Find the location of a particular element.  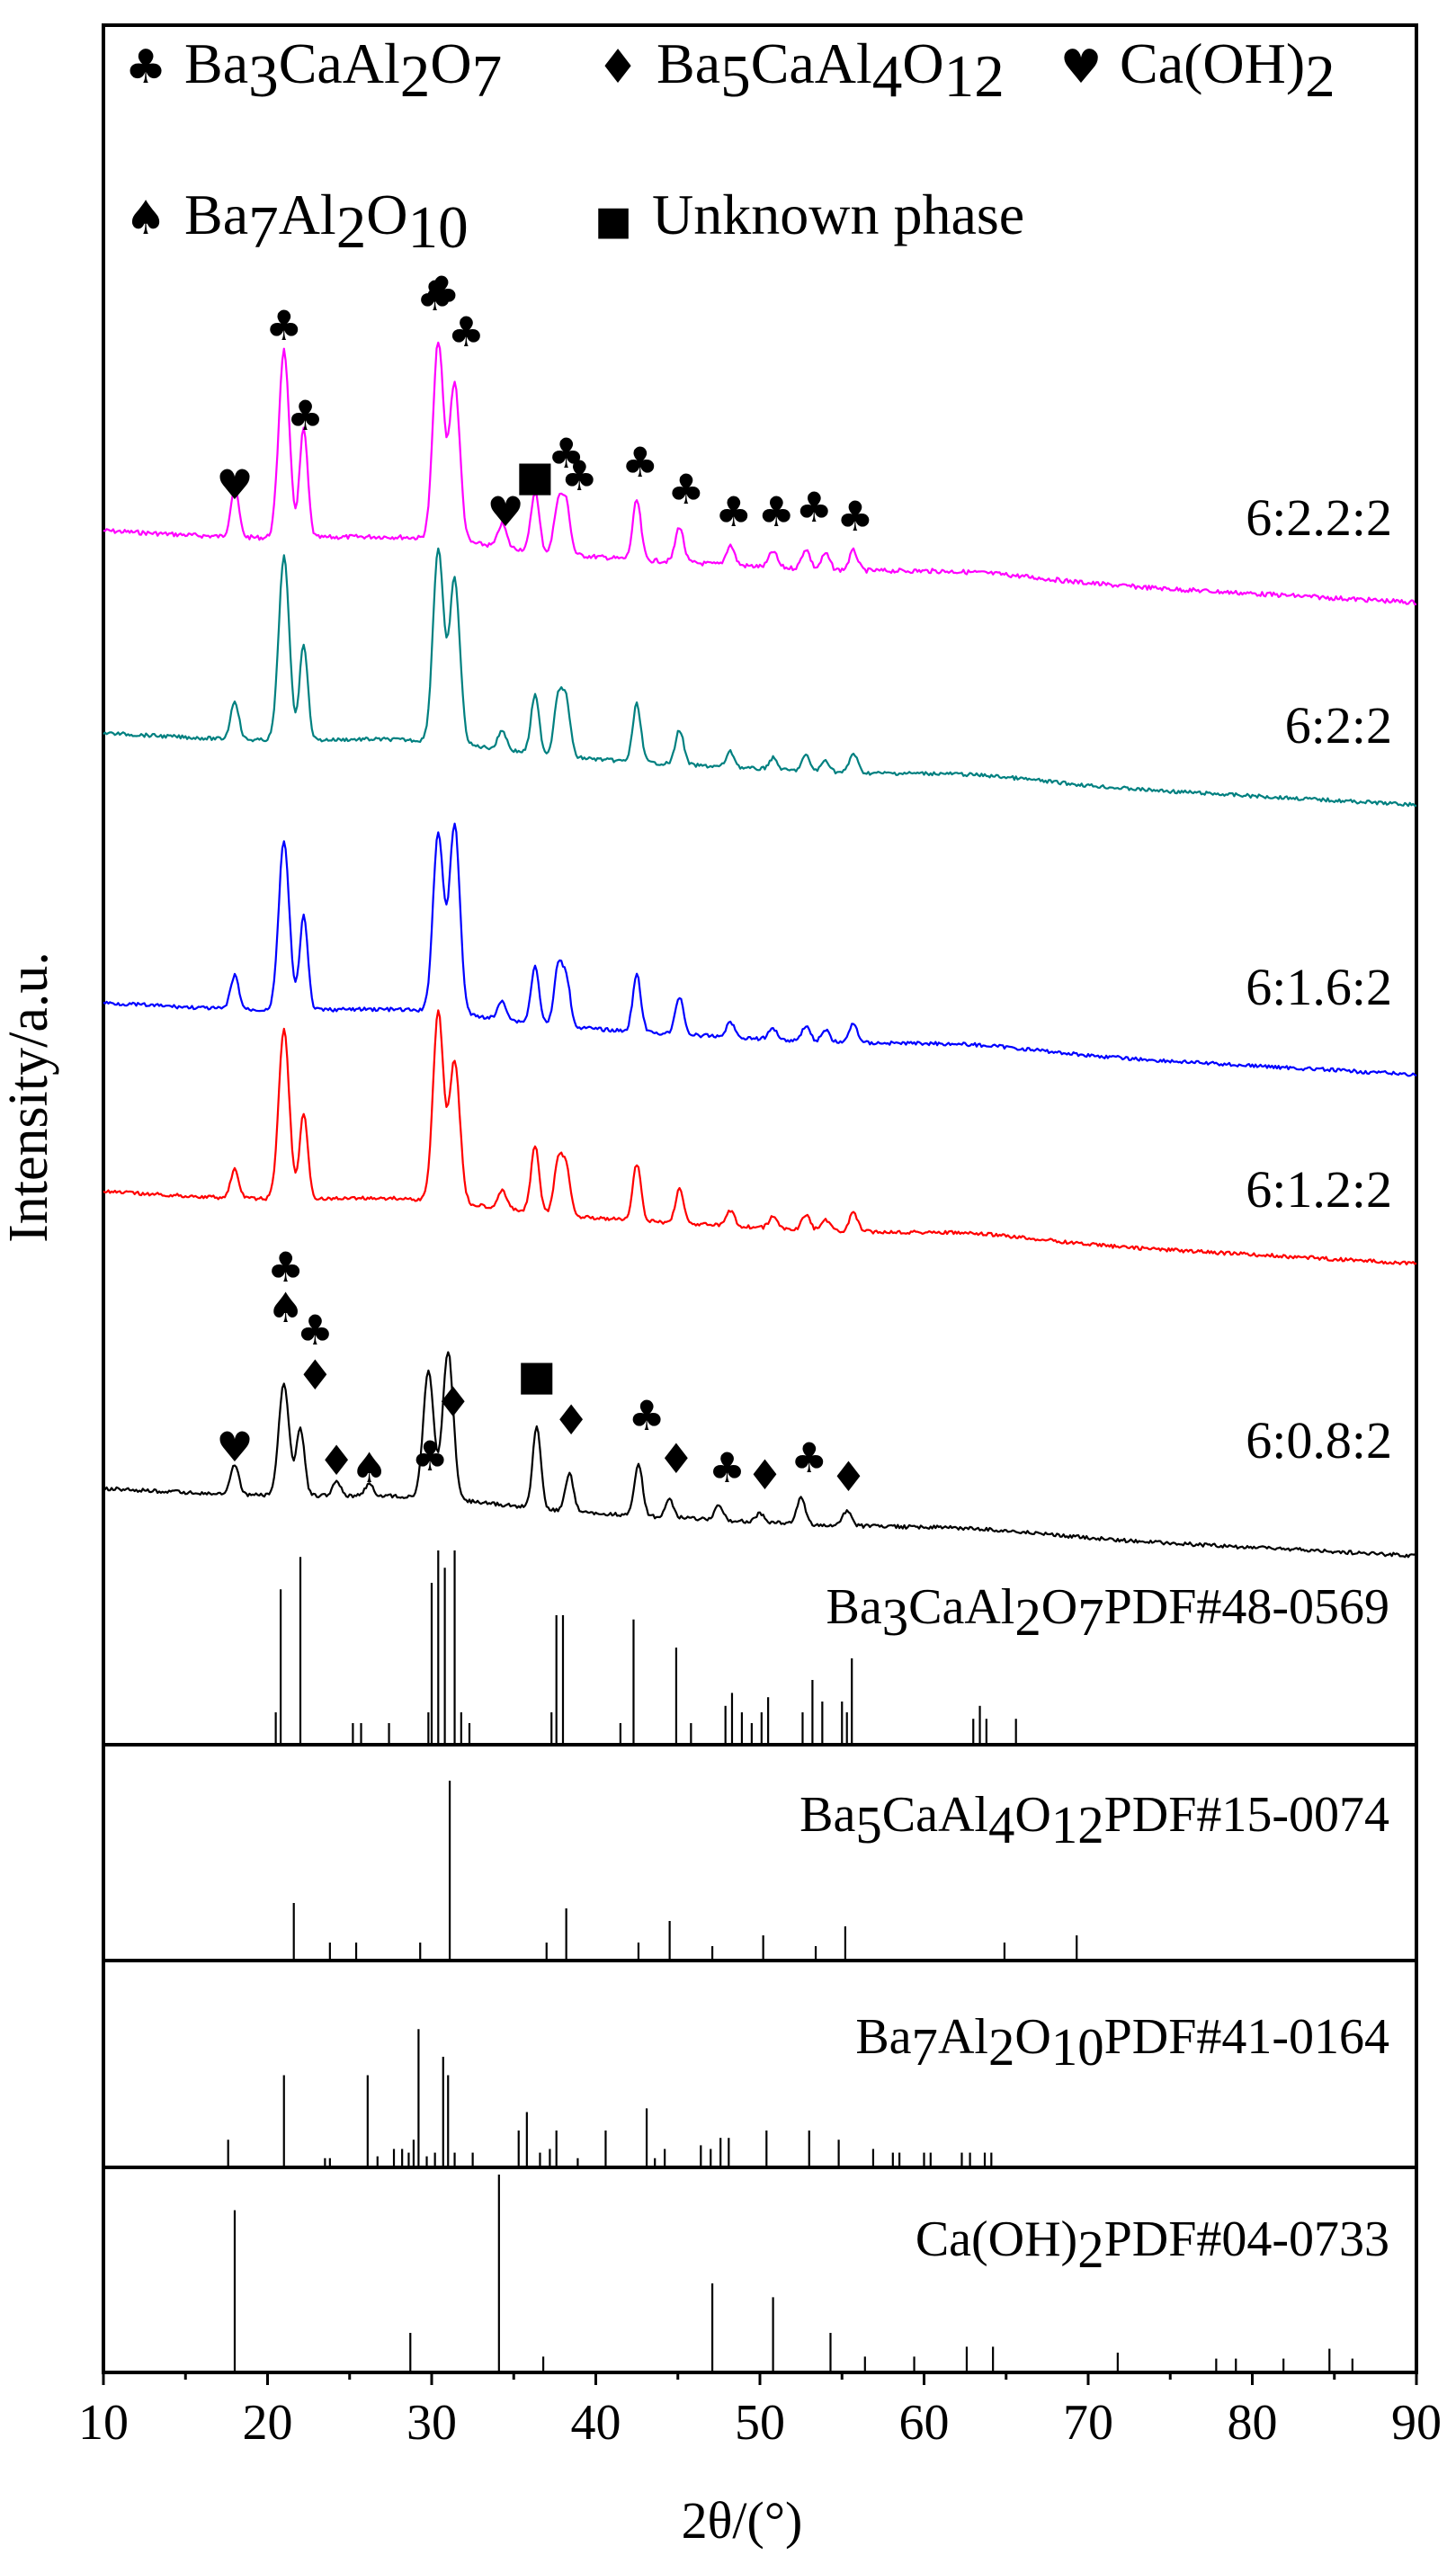

series-5-marker-9: ♦ is located at coordinates (453, 1402).